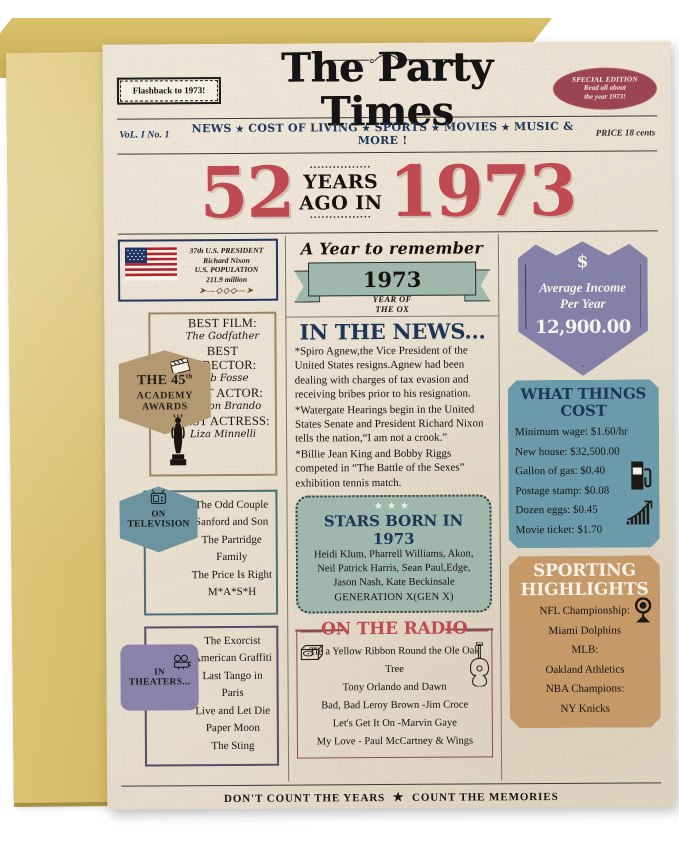 The image size is (679, 849). I want to click on academy-shield-line-2: ACADEMY, so click(165, 396).